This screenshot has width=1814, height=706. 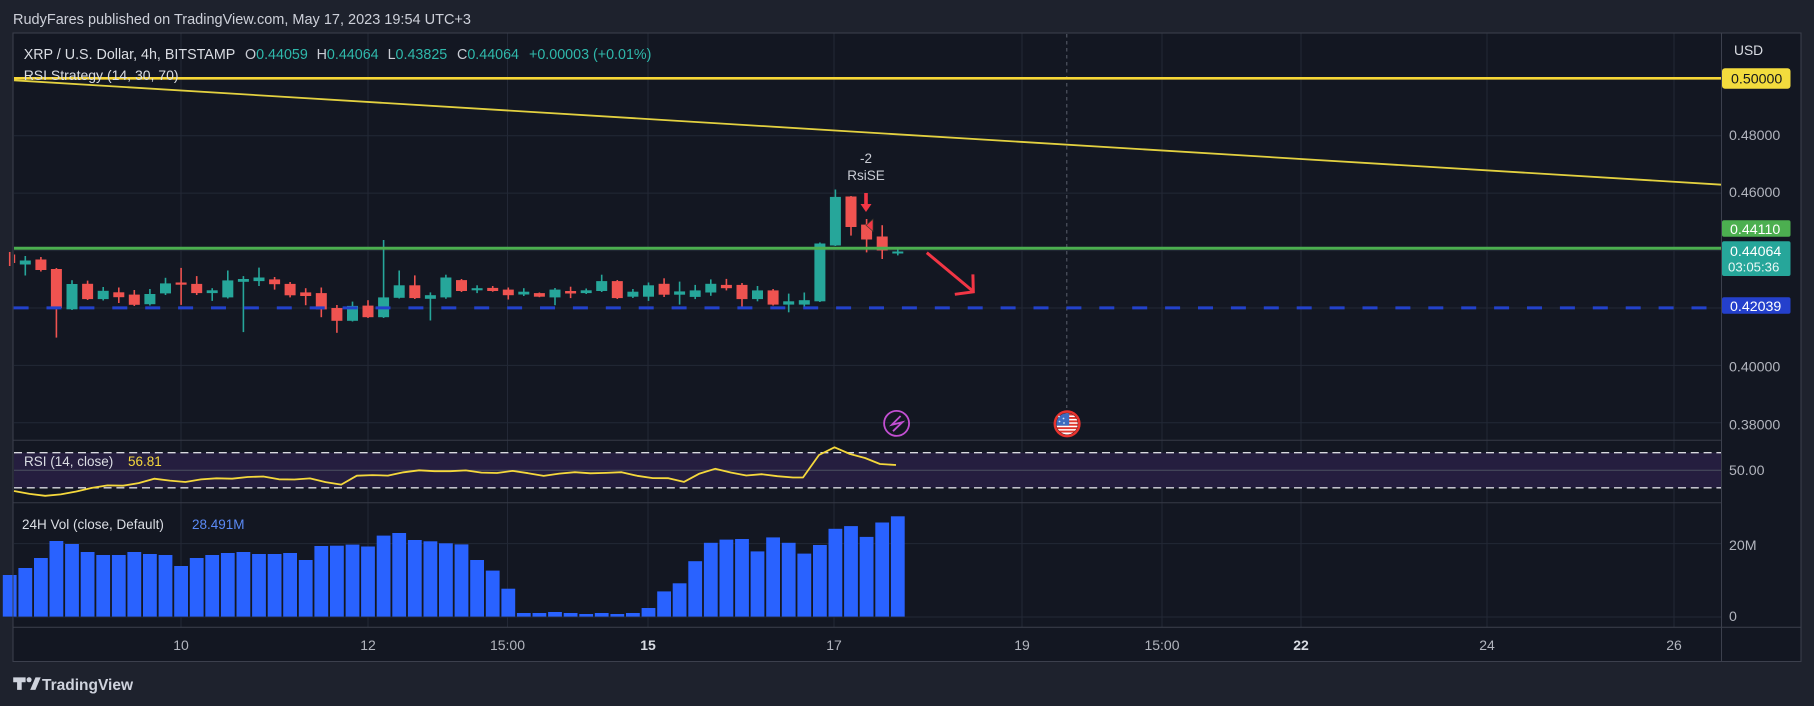 I want to click on svg-text: 12, so click(x=368, y=645).